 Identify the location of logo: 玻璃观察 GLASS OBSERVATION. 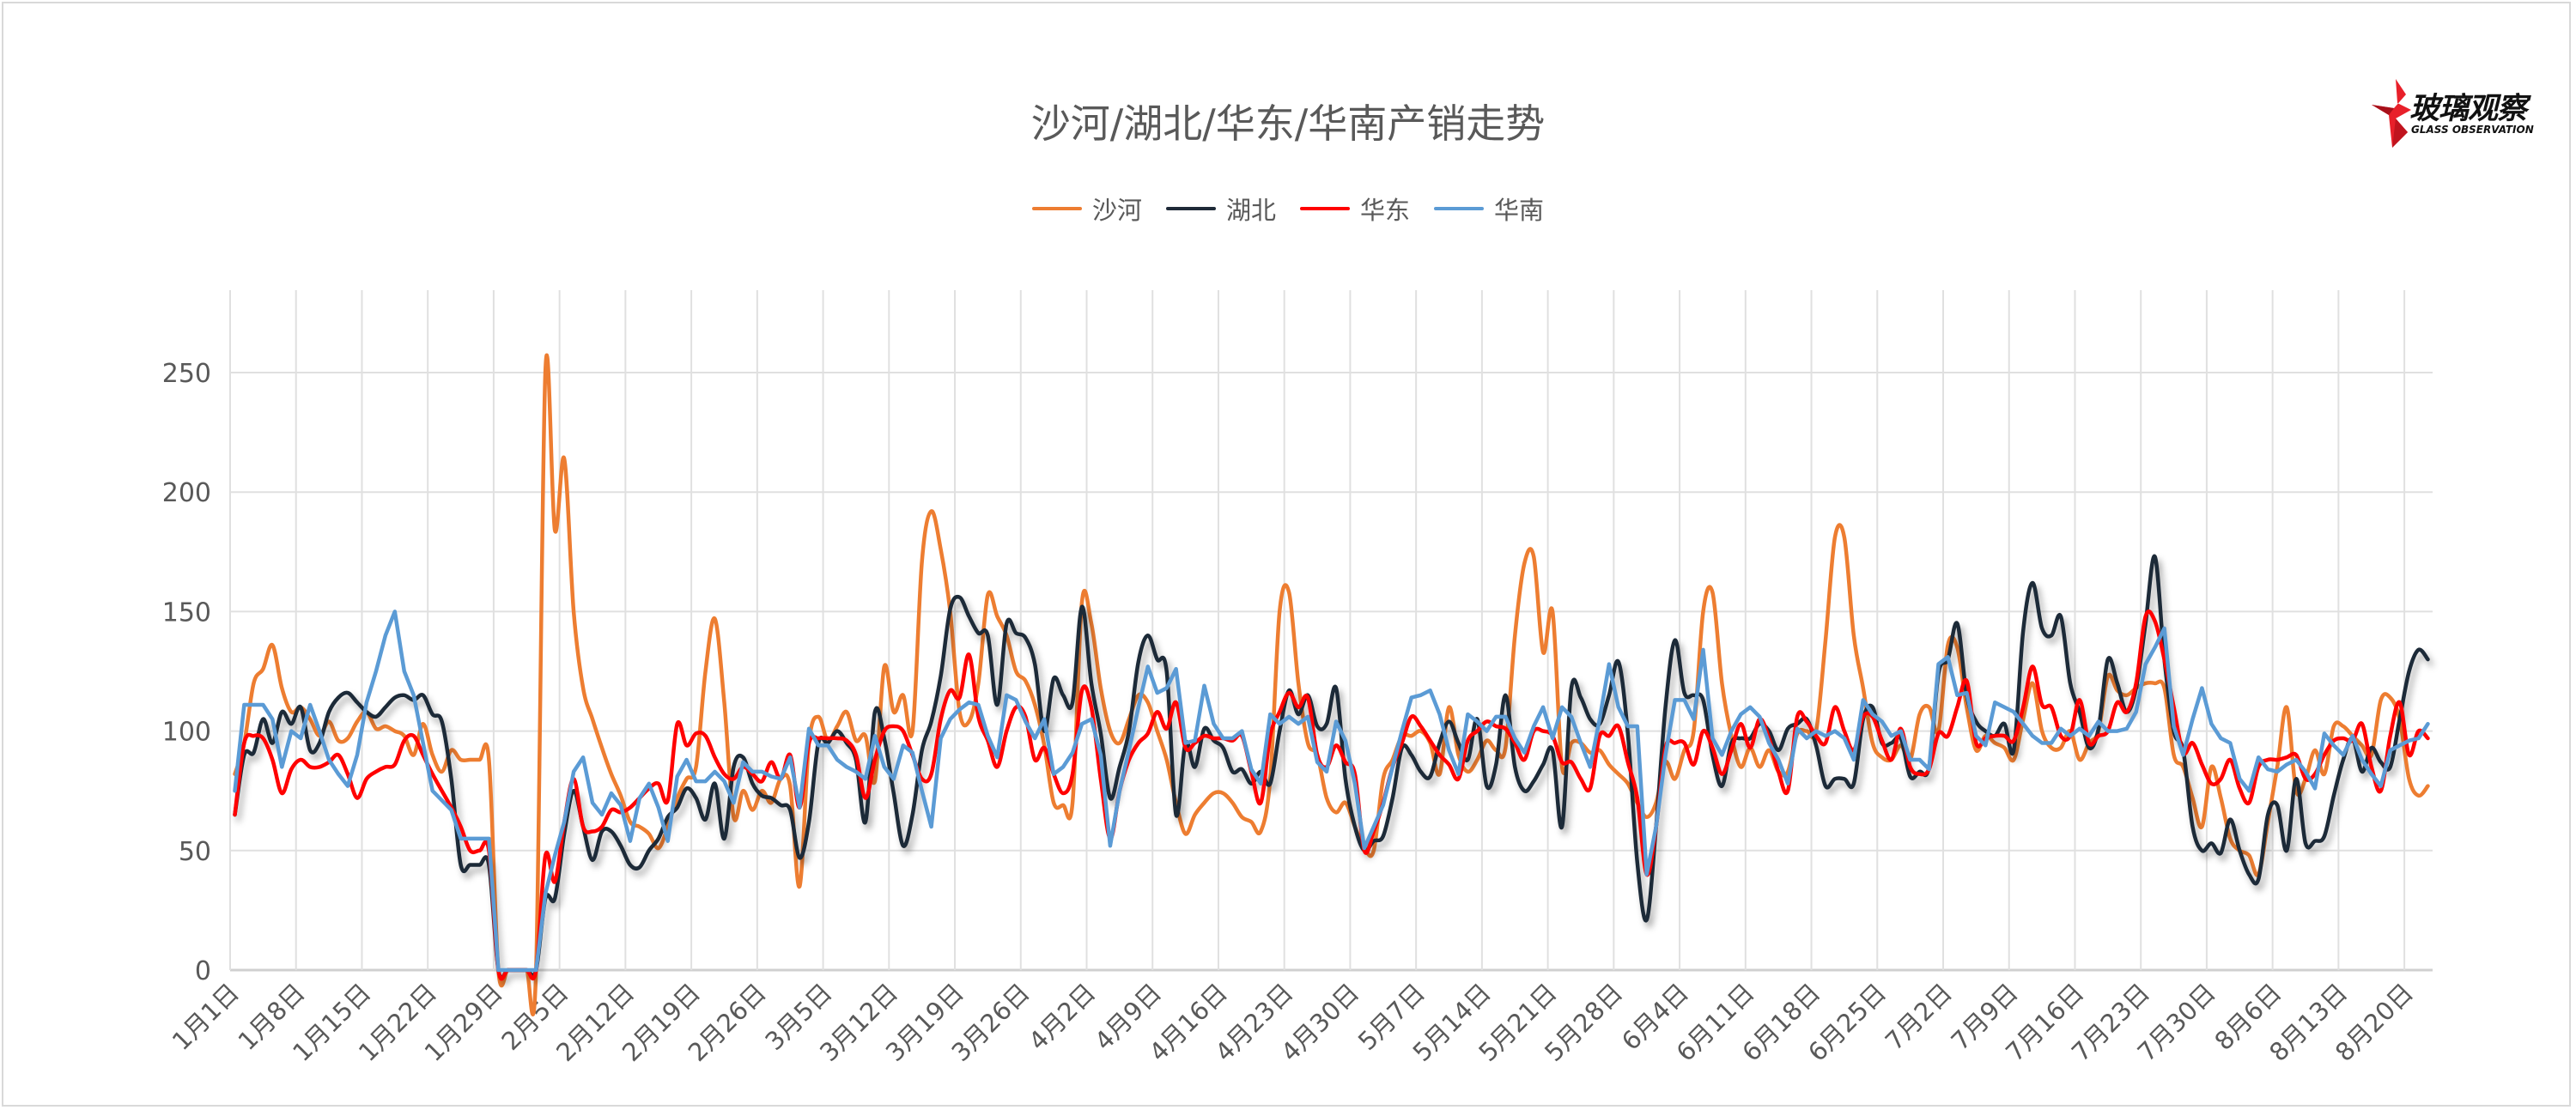
(2457, 118).